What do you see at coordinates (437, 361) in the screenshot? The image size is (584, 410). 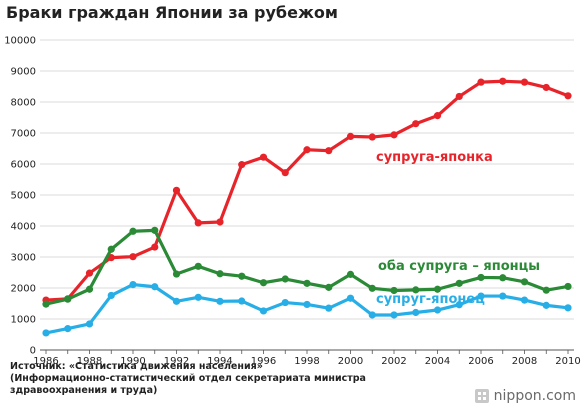 I see `x-tick-label: 2004` at bounding box center [437, 361].